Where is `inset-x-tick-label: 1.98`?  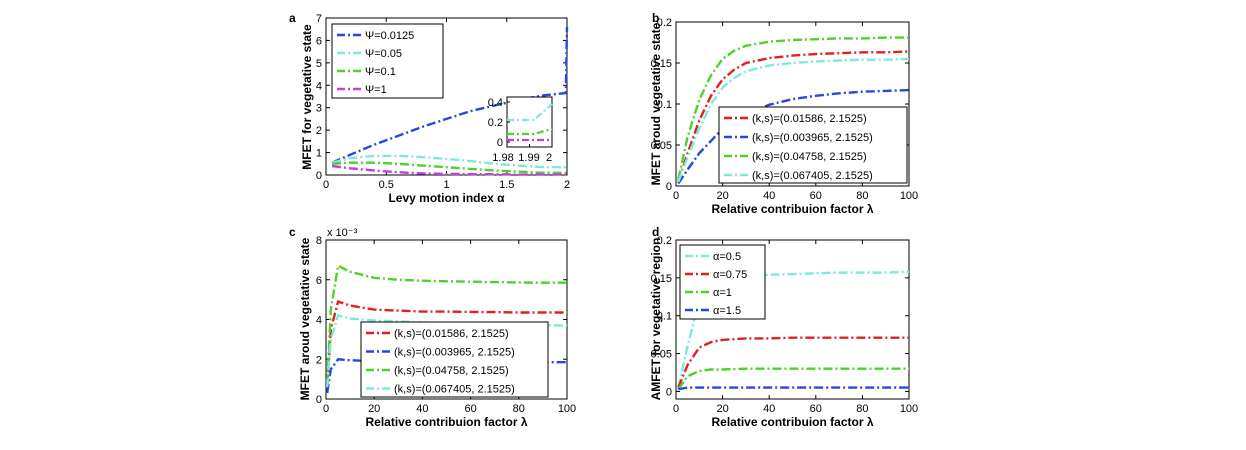
inset-x-tick-label: 1.98 is located at coordinates (502, 158).